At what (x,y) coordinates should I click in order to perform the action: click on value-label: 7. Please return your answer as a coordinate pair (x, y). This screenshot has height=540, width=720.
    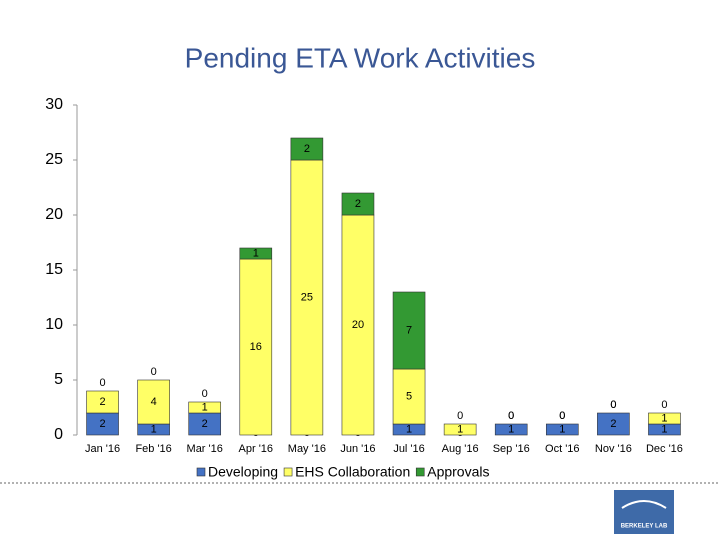
    Looking at the image, I should click on (409, 330).